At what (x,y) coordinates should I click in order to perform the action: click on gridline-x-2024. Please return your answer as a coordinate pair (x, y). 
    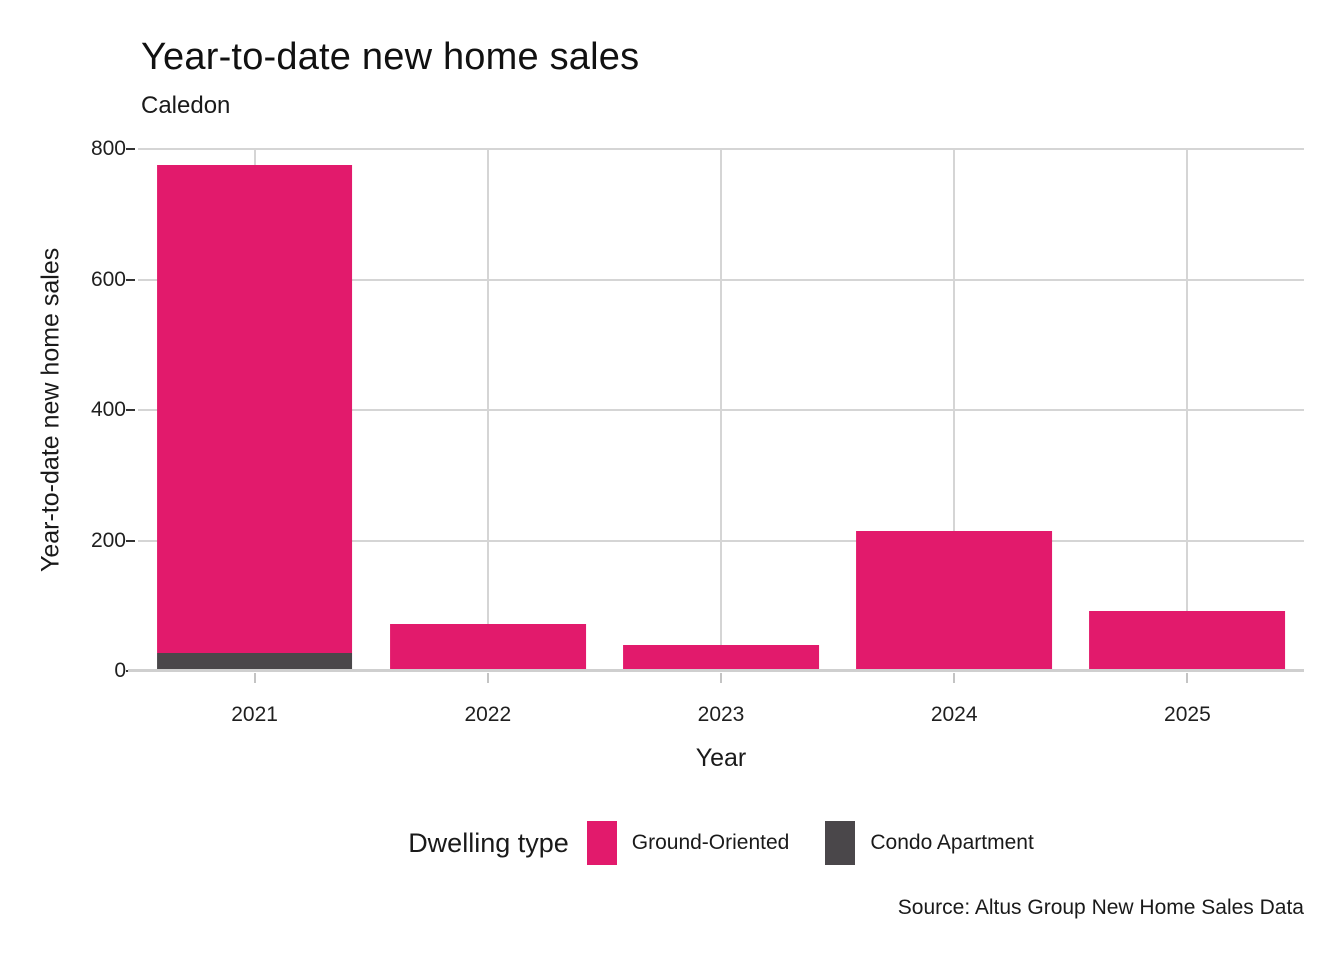
    Looking at the image, I should click on (954, 410).